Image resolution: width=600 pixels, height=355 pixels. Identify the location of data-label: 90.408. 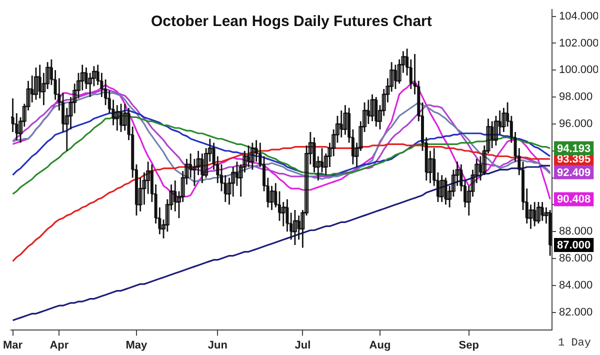
(574, 200).